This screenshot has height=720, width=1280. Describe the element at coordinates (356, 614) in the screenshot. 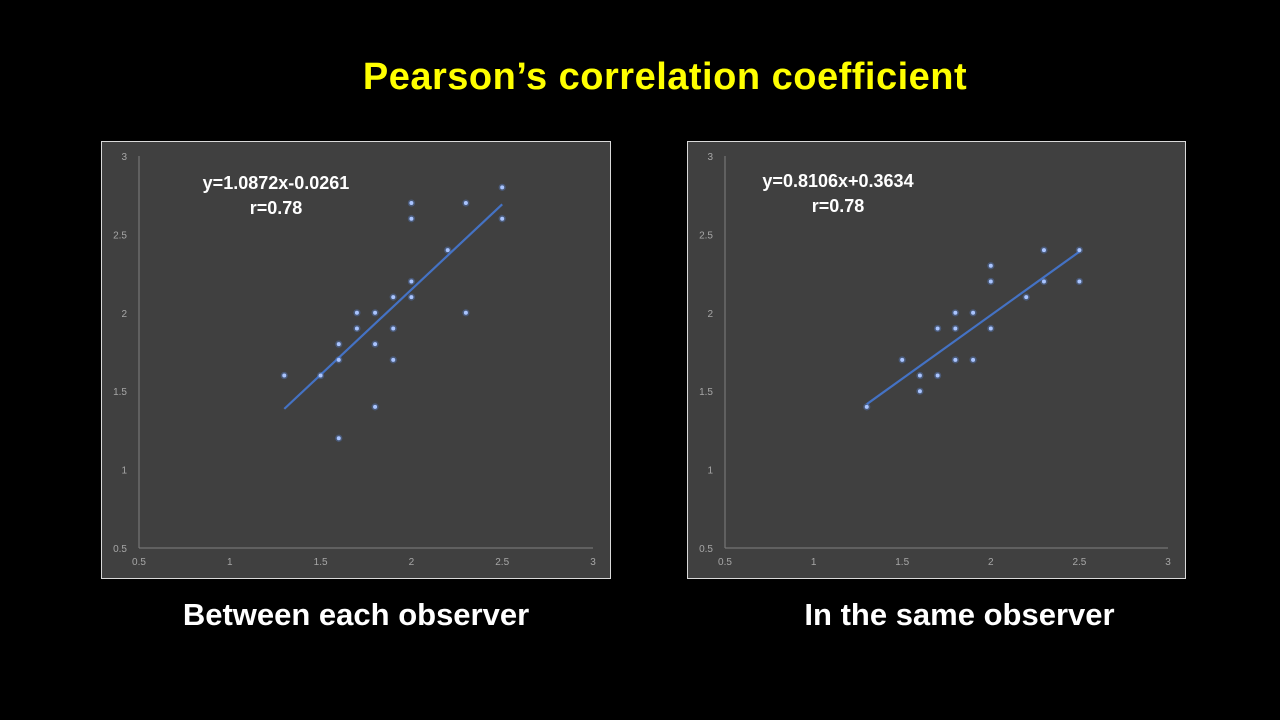

I see `caption-between-observers: Between each observer` at that location.